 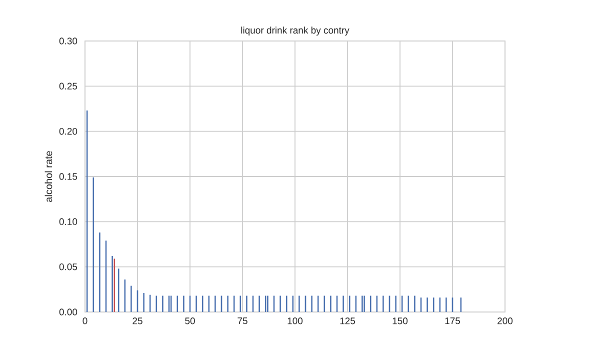 What do you see at coordinates (68, 176) in the screenshot?
I see `y-tick-label: 0.15` at bounding box center [68, 176].